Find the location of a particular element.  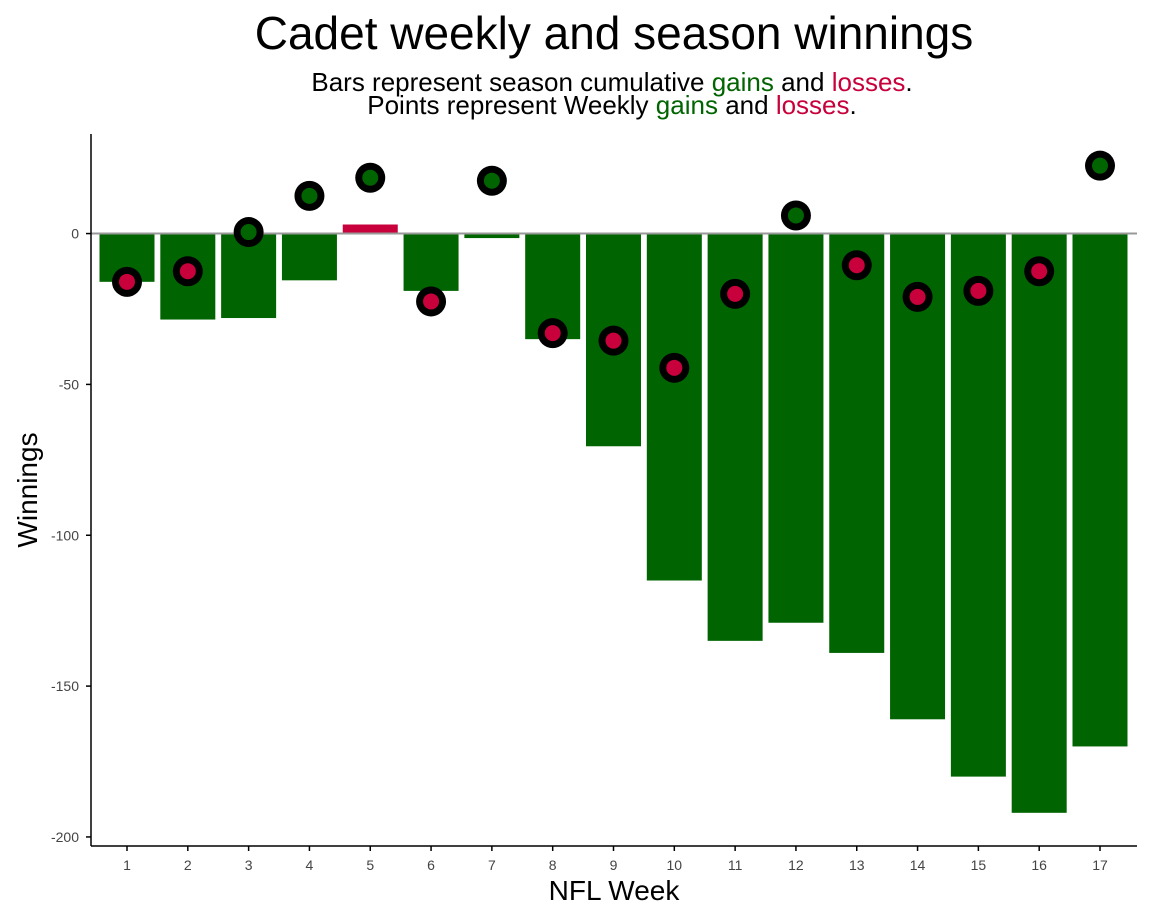

subtitle-2-and: and is located at coordinates (746, 105).